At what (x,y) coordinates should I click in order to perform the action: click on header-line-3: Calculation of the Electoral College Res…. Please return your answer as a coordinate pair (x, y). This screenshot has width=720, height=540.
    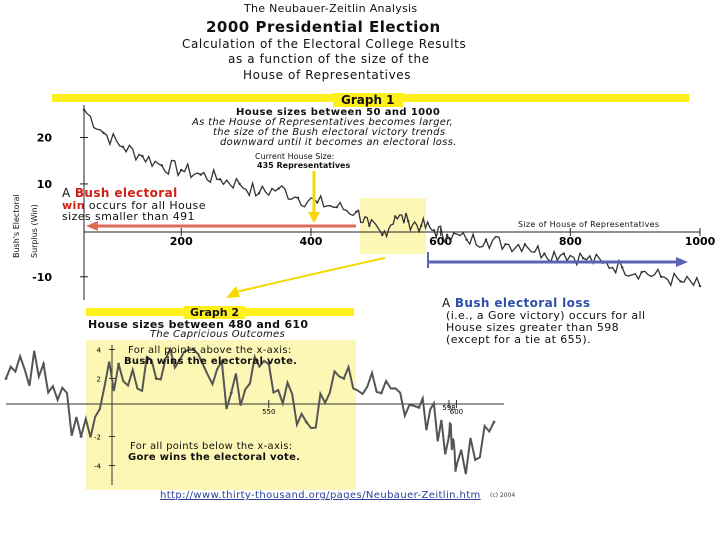
    Looking at the image, I should click on (324, 44).